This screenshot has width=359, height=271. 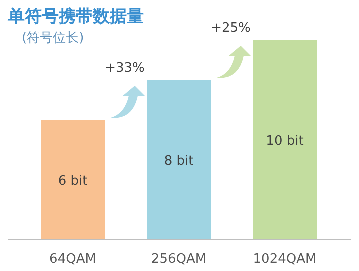 What do you see at coordinates (75, 17) in the screenshot?
I see `chart-title: 单符号携带数据量` at bounding box center [75, 17].